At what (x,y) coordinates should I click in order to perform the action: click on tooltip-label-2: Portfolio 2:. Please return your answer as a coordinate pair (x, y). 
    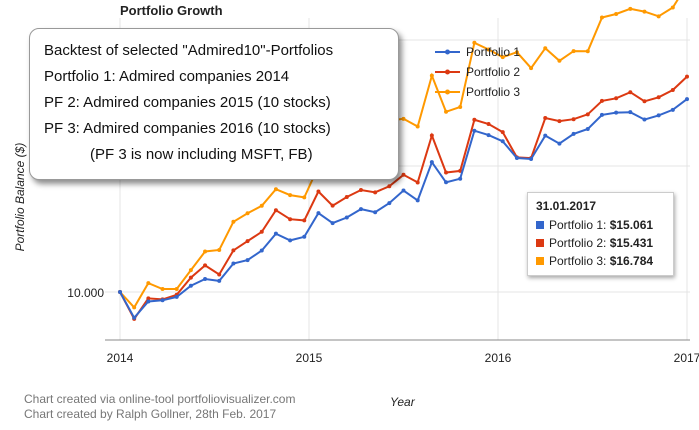
    Looking at the image, I should click on (579, 243).